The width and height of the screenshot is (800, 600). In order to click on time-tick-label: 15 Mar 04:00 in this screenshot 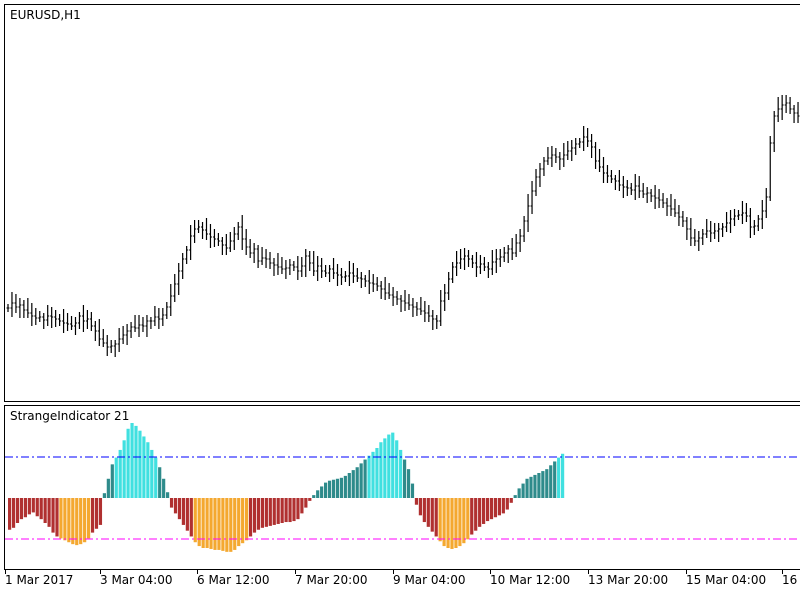, I will do `click(726, 580)`.